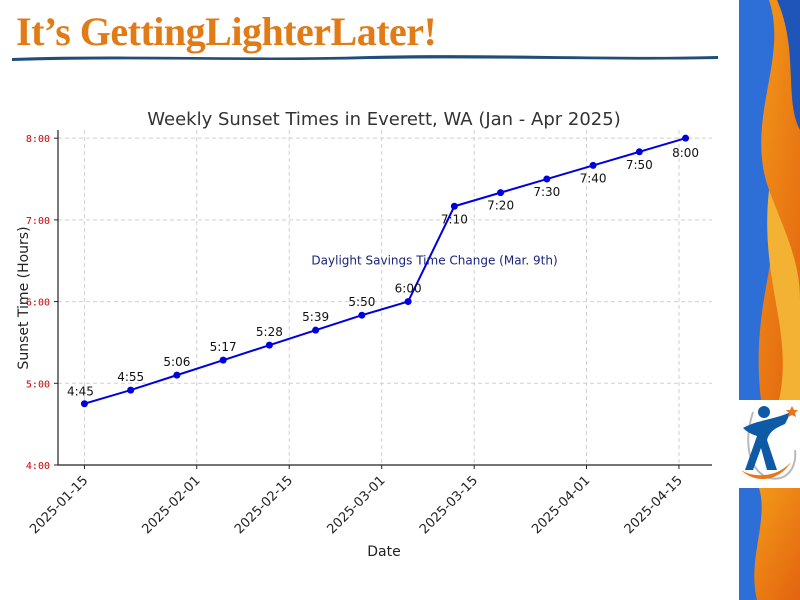  I want to click on annotation-dst: Daylight Savings Time Change (Mar. 9th), so click(434, 261).